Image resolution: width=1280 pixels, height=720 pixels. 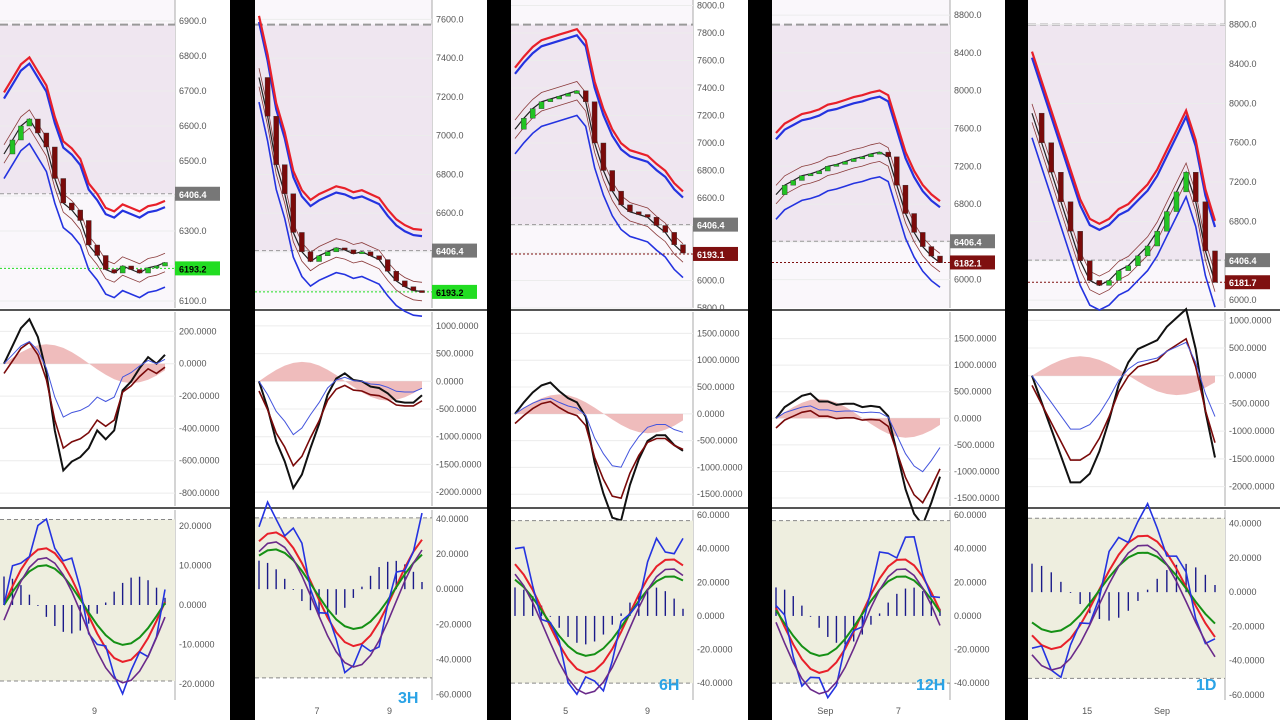 I want to click on macd-aux-line, so click(x=599, y=432).